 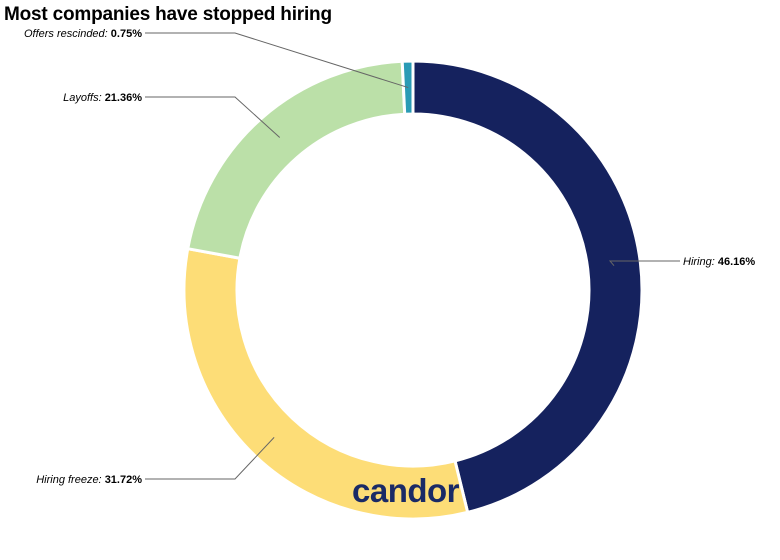 I want to click on label-offers-rescinded: Offers rescinded: 0.75%, so click(x=83, y=34).